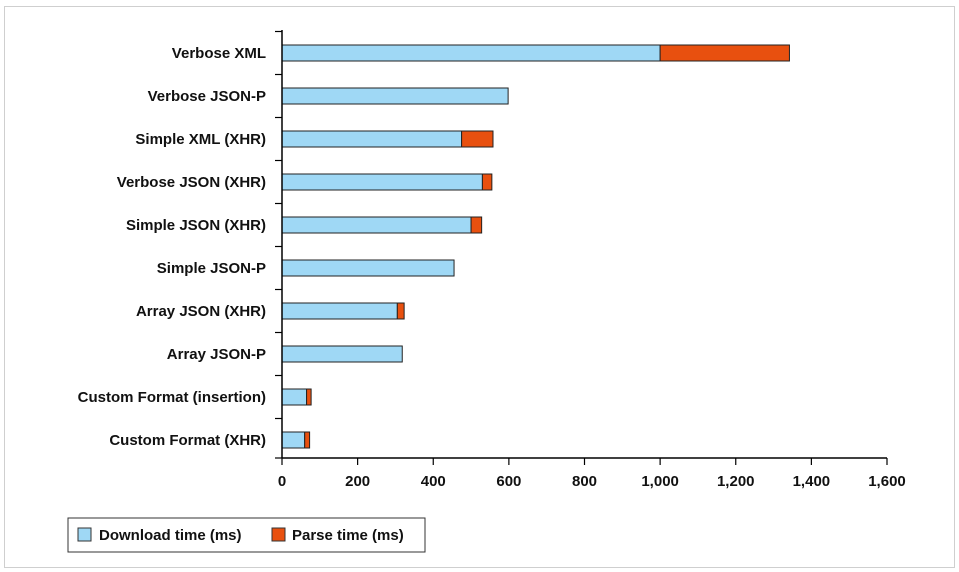 The height and width of the screenshot is (572, 959). I want to click on category-label: Simple JSON-P, so click(211, 268).